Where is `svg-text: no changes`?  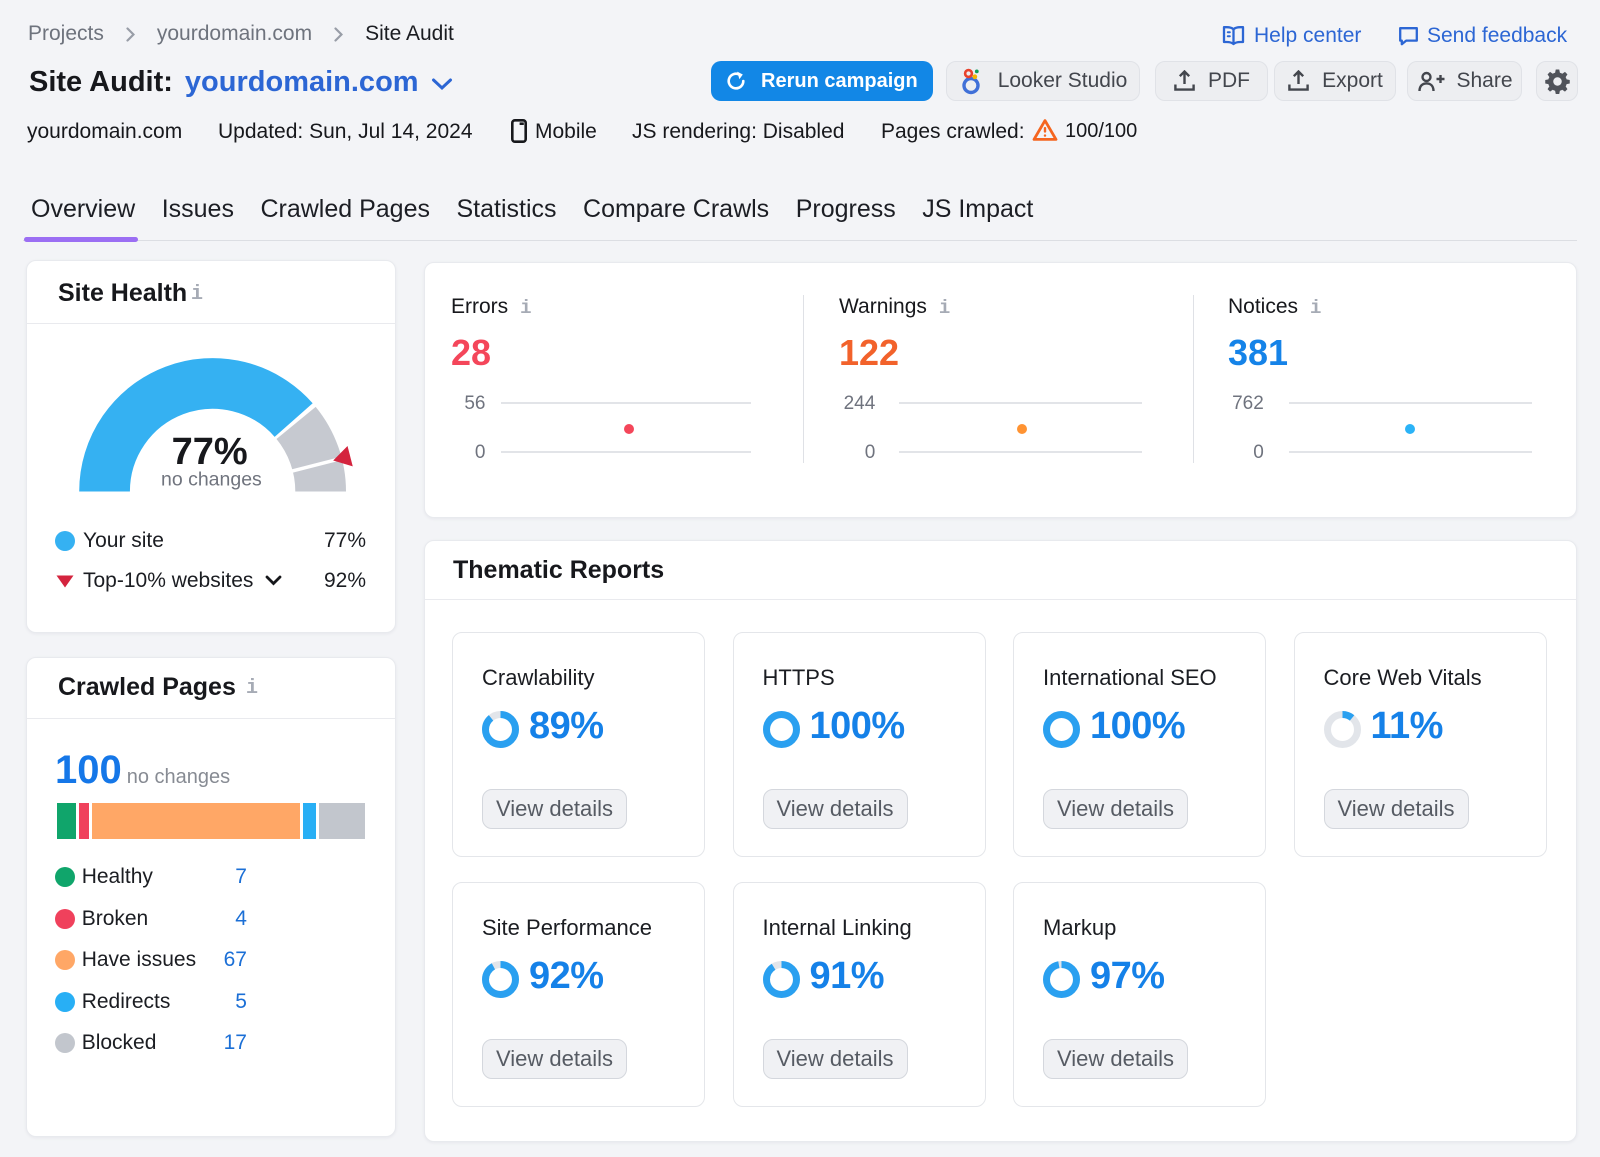
svg-text: no changes is located at coordinates (211, 479).